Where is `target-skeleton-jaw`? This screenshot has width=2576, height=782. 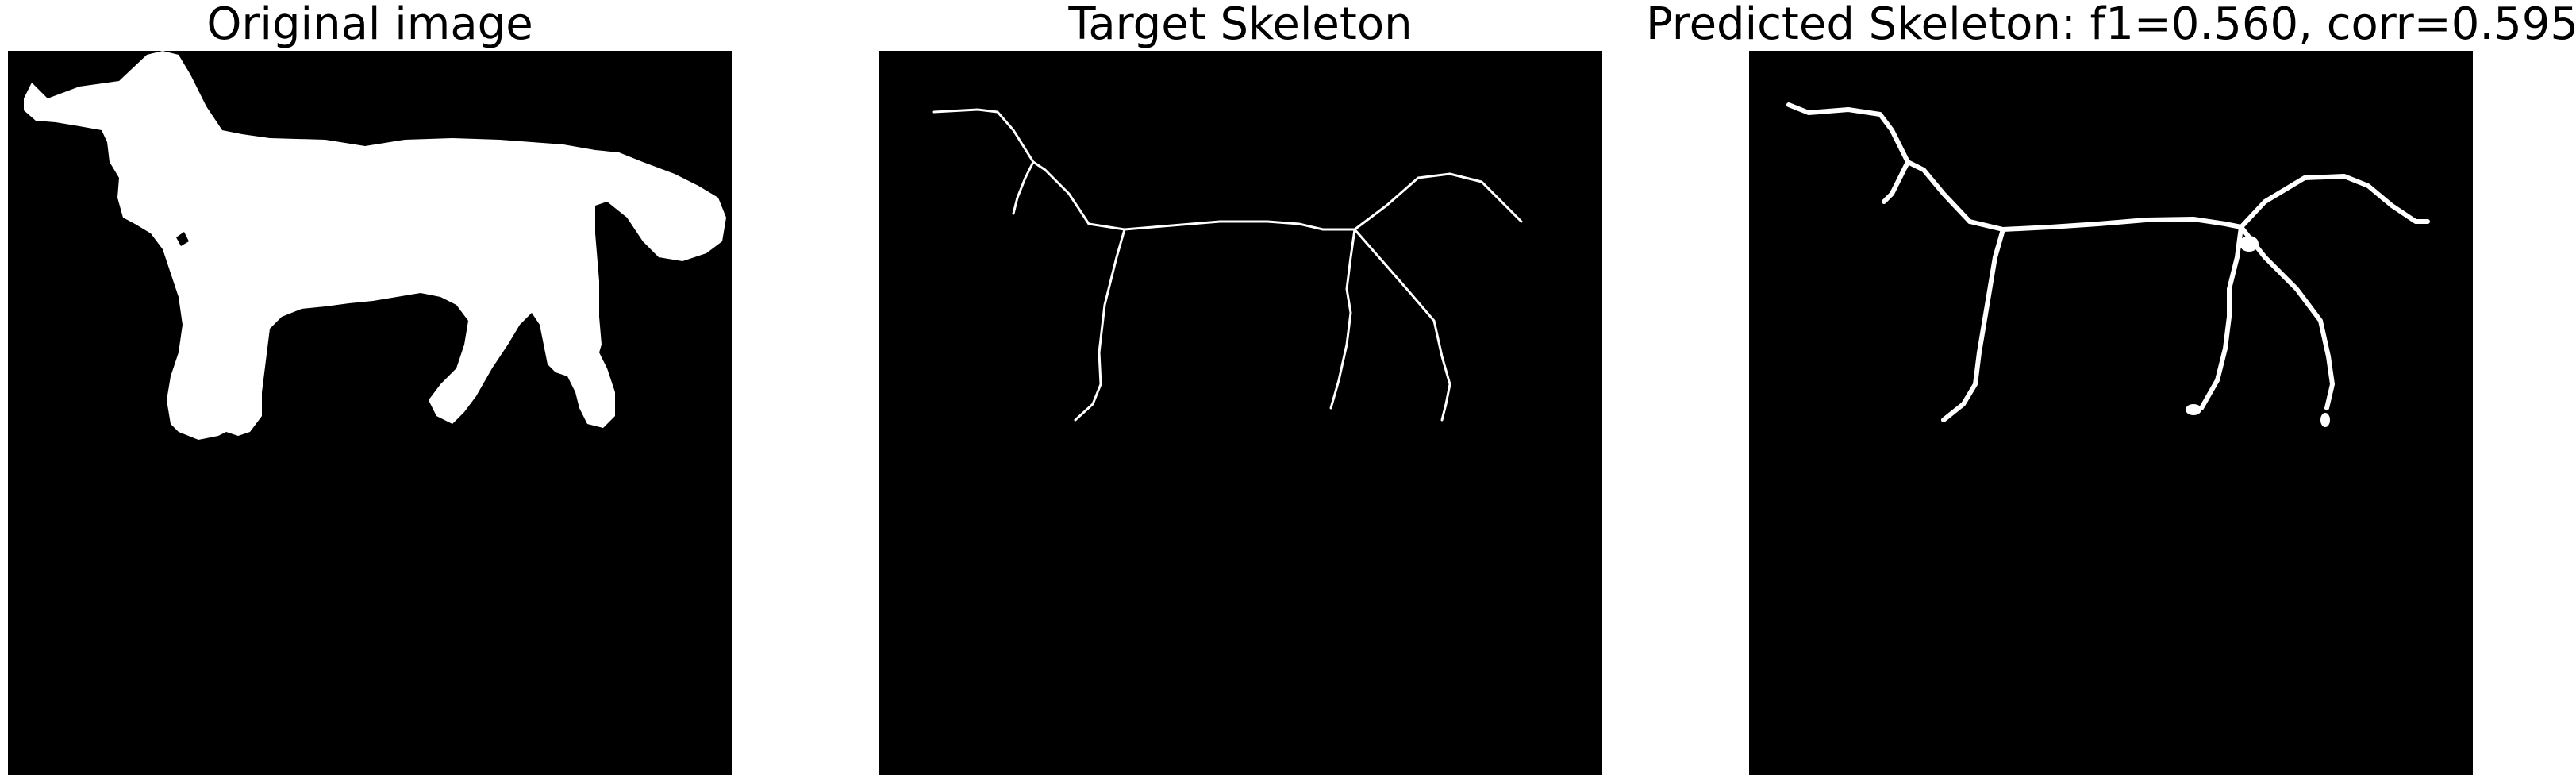
target-skeleton-jaw is located at coordinates (1023, 187).